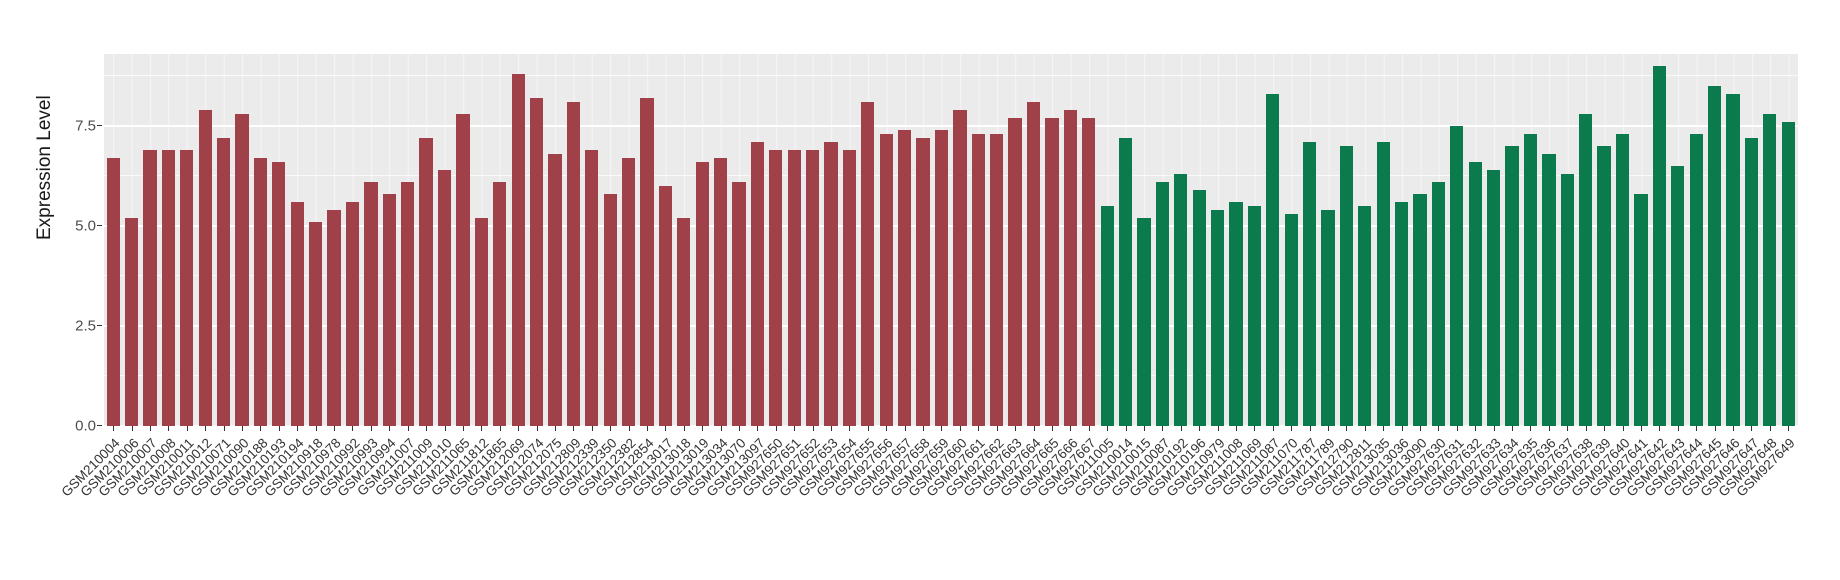 This screenshot has height=580, width=1840. What do you see at coordinates (1379, 277) in the screenshot?
I see `bar-cell: GSM213036` at bounding box center [1379, 277].